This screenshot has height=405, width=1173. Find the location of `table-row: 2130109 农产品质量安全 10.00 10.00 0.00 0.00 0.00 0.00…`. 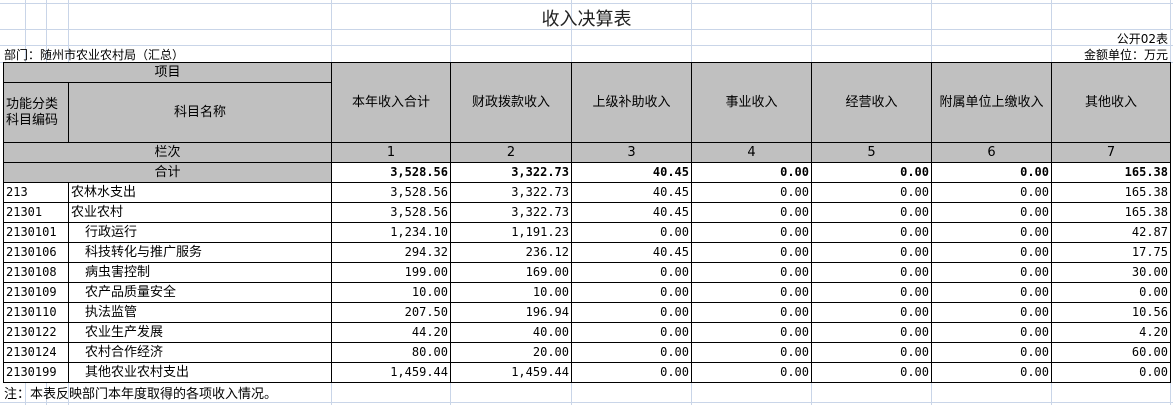

table-row: 2130109 农产品质量安全 10.00 10.00 0.00 0.00 0.00 0.00… is located at coordinates (587, 292).